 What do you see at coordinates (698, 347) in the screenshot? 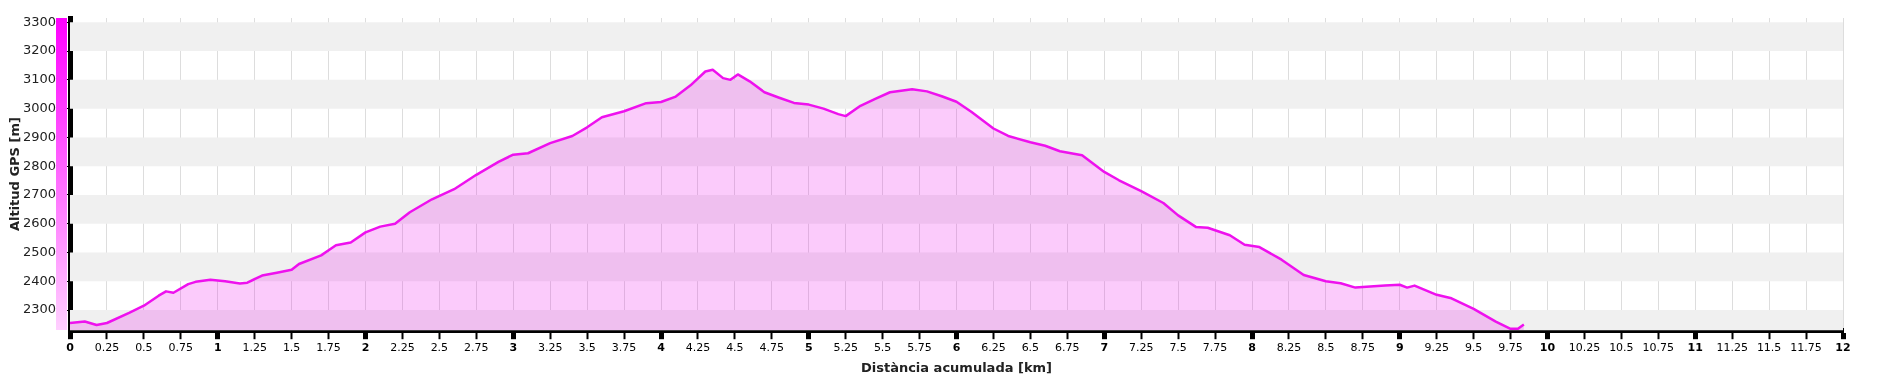
I see `x-tick-label: 4.25` at bounding box center [698, 347].